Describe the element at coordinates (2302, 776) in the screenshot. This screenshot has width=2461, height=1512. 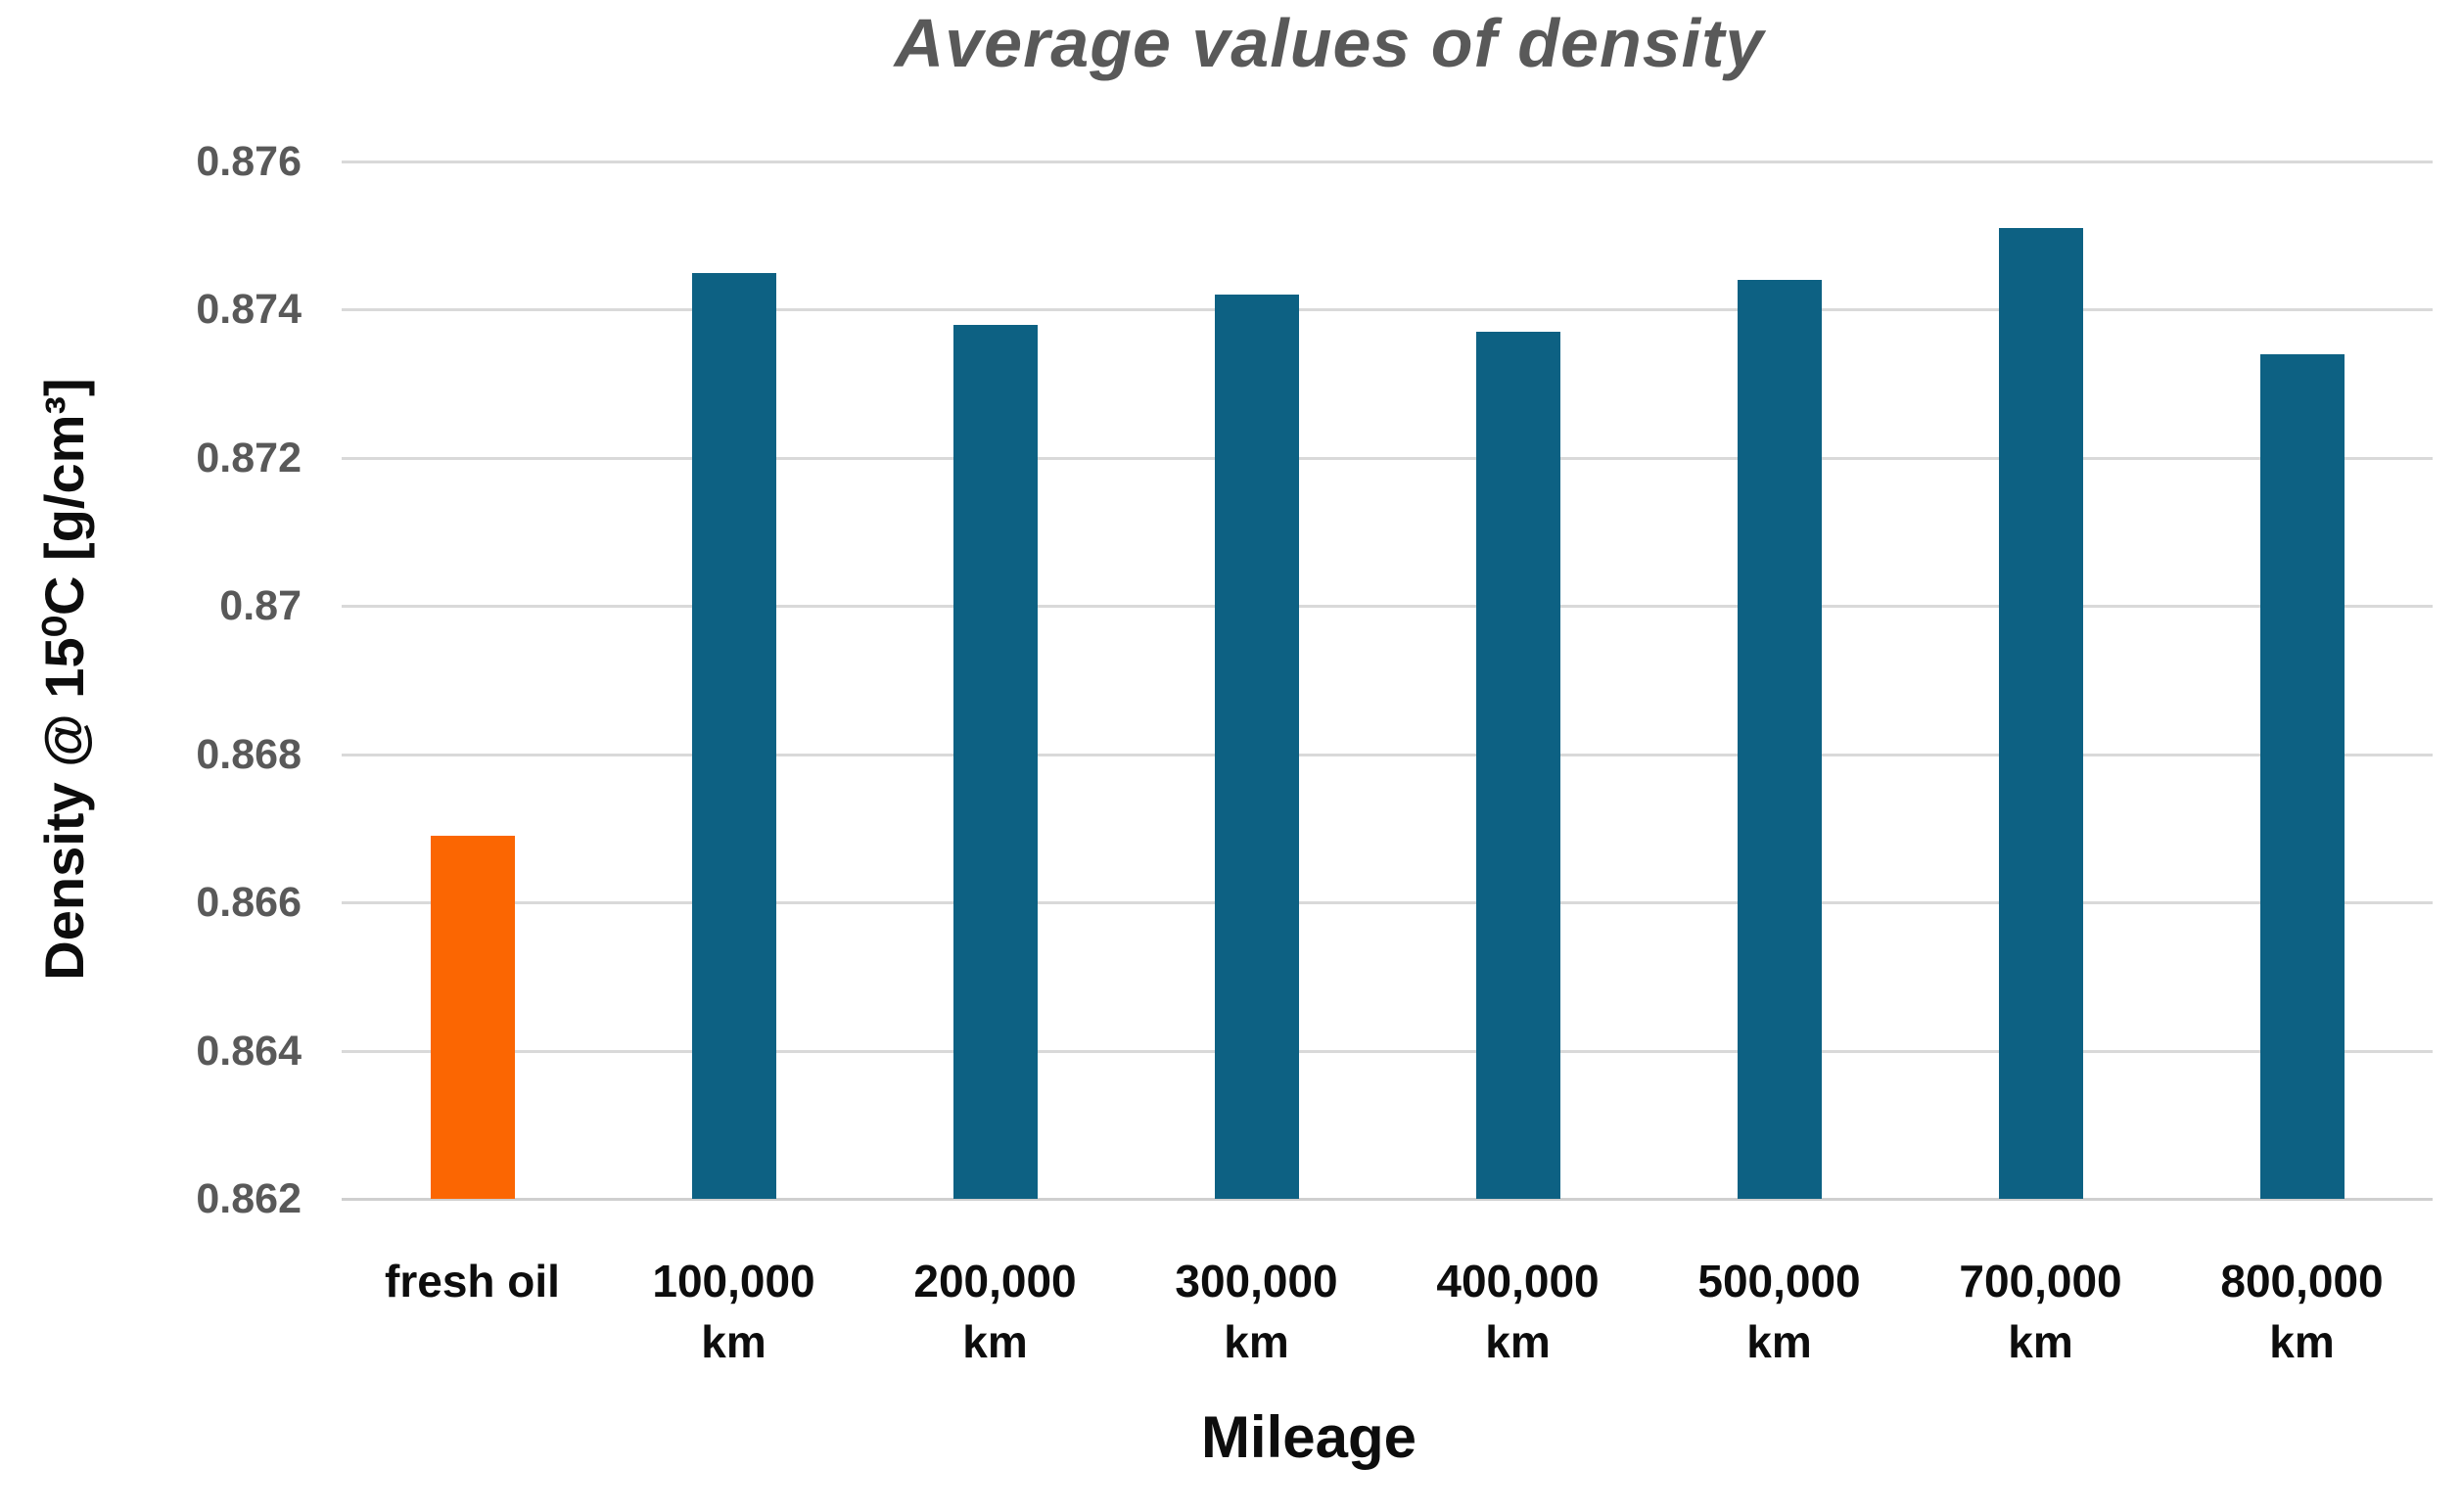
I see `bar-800-000-km` at that location.